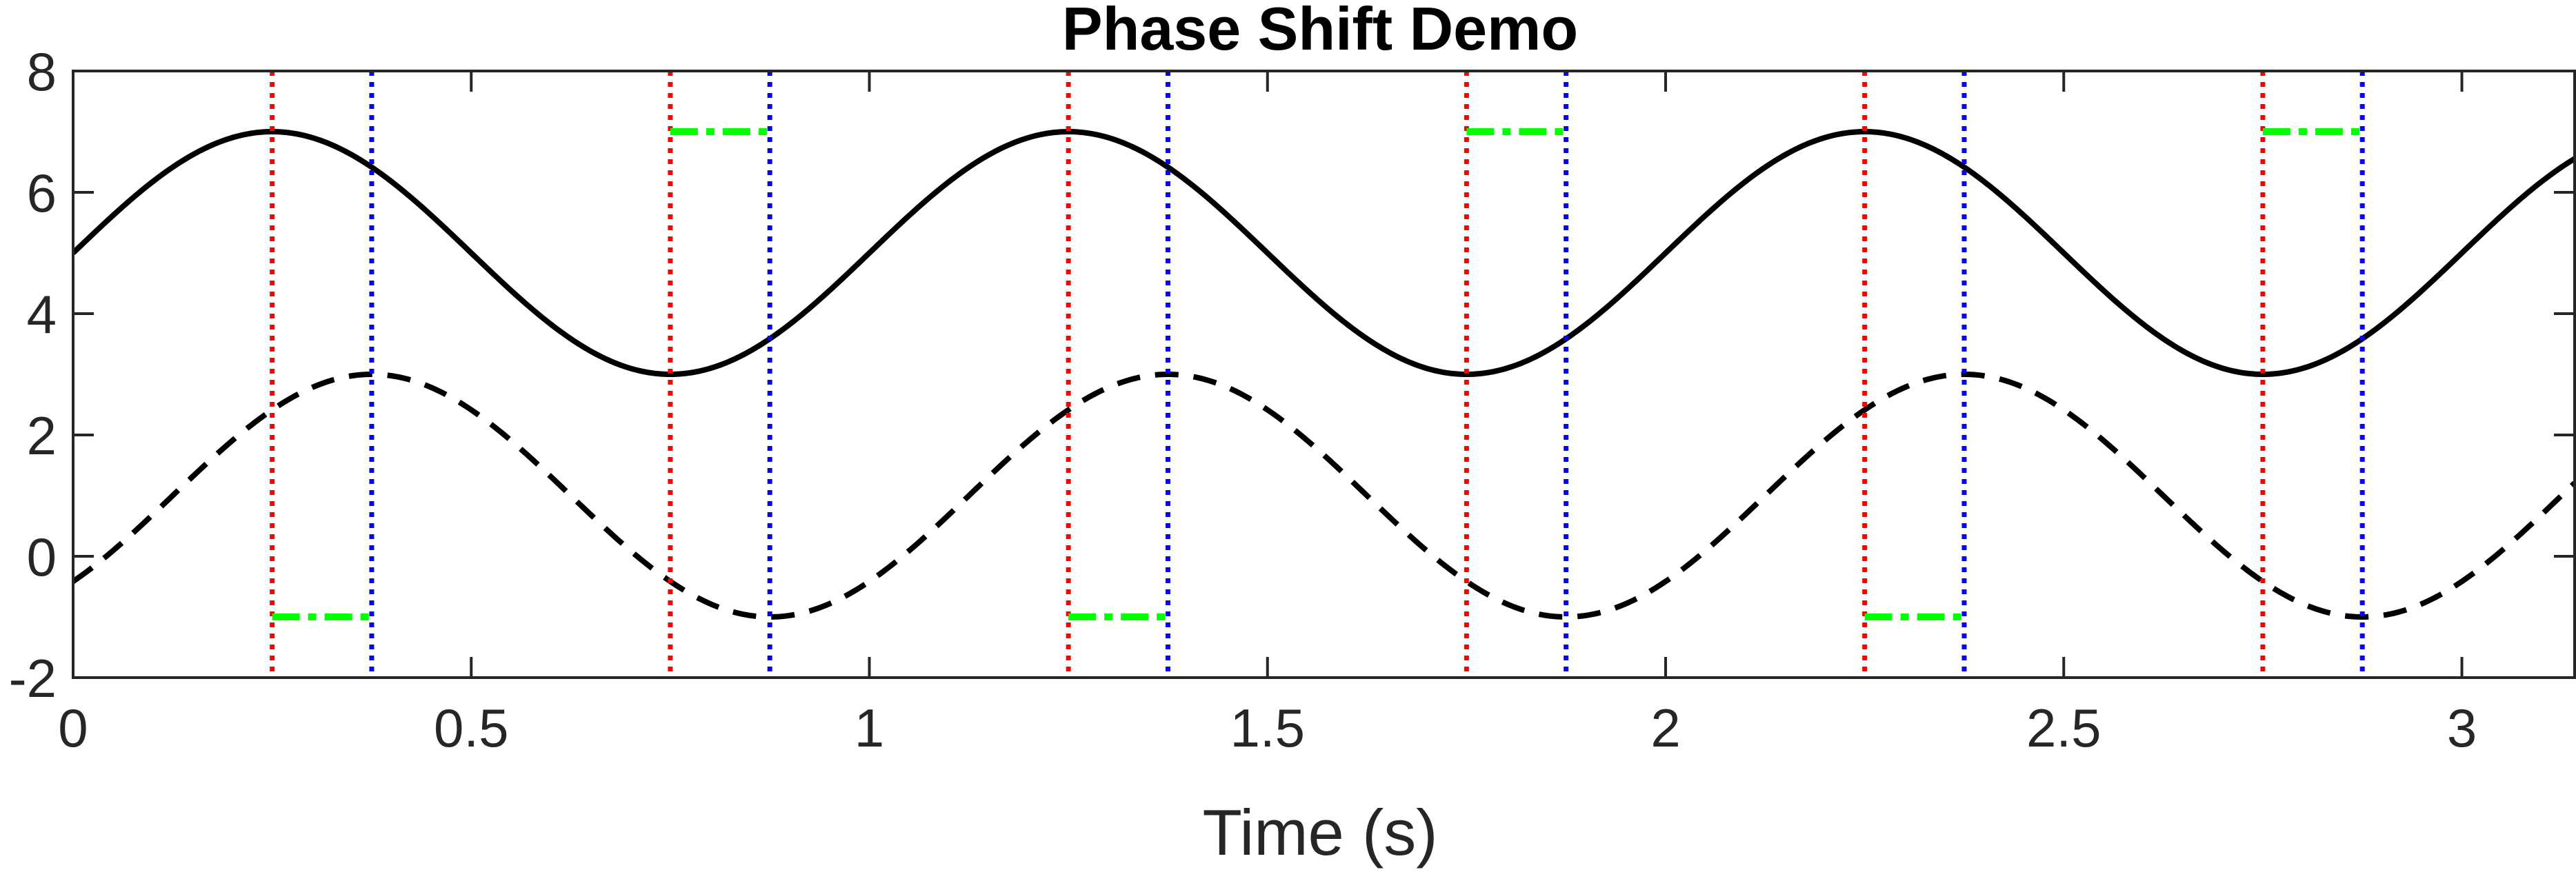 The height and width of the screenshot is (872, 2576). What do you see at coordinates (73, 728) in the screenshot?
I see `x-tick-label: 0` at bounding box center [73, 728].